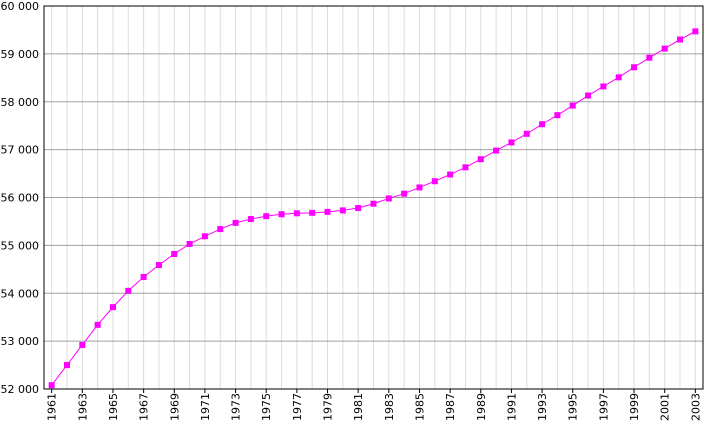 Image resolution: width=725 pixels, height=426 pixels. What do you see at coordinates (603, 407) in the screenshot?
I see `x-tick-label: 1997` at bounding box center [603, 407].